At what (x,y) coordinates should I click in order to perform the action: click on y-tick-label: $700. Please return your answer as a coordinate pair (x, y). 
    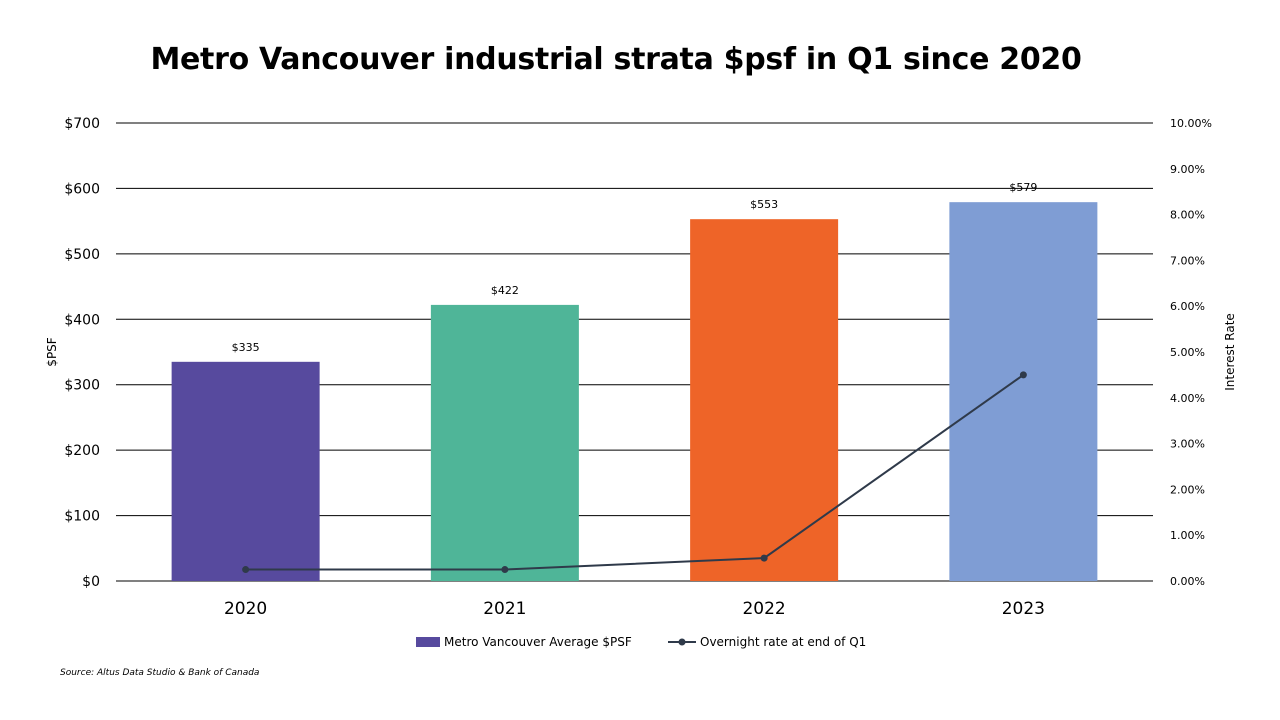
    Looking at the image, I should click on (82, 124).